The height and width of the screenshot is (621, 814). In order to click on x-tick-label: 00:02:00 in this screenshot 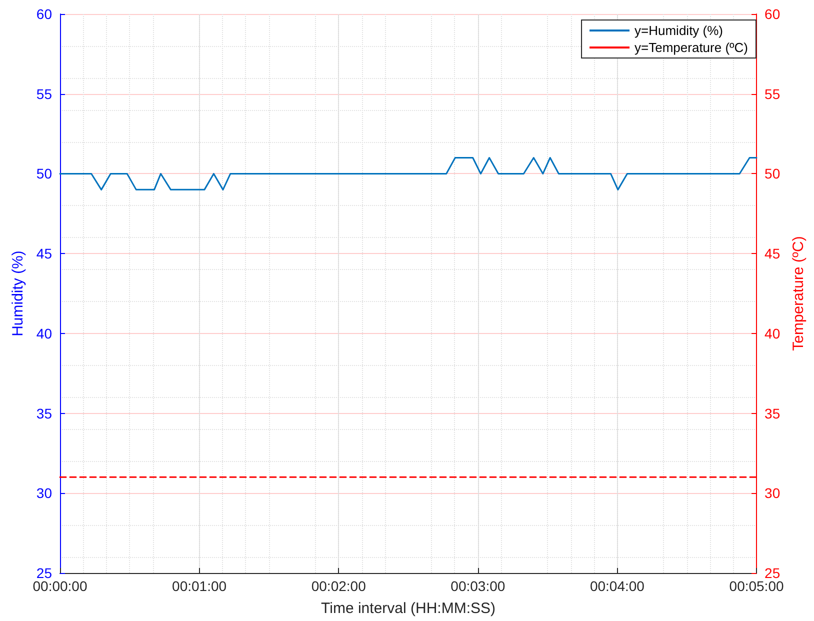, I will do `click(338, 586)`.